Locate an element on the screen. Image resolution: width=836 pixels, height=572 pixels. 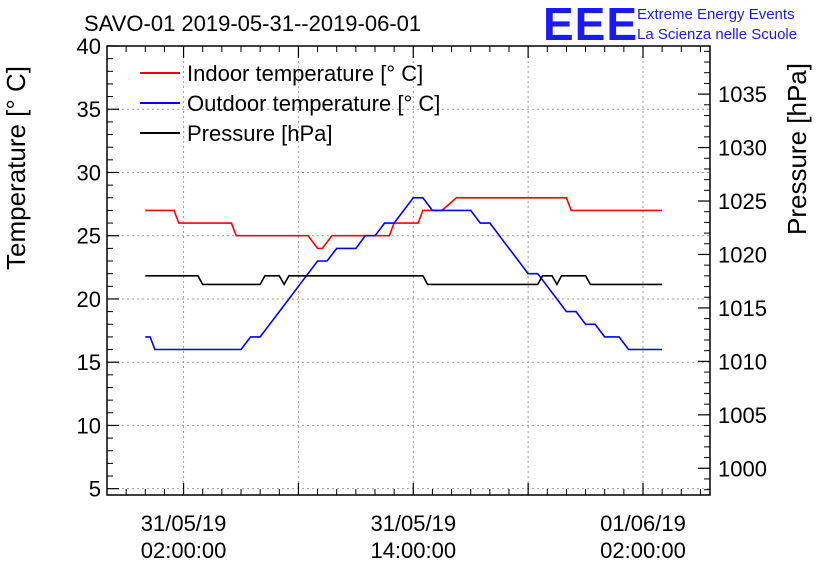
pressure-line is located at coordinates (404, 280).